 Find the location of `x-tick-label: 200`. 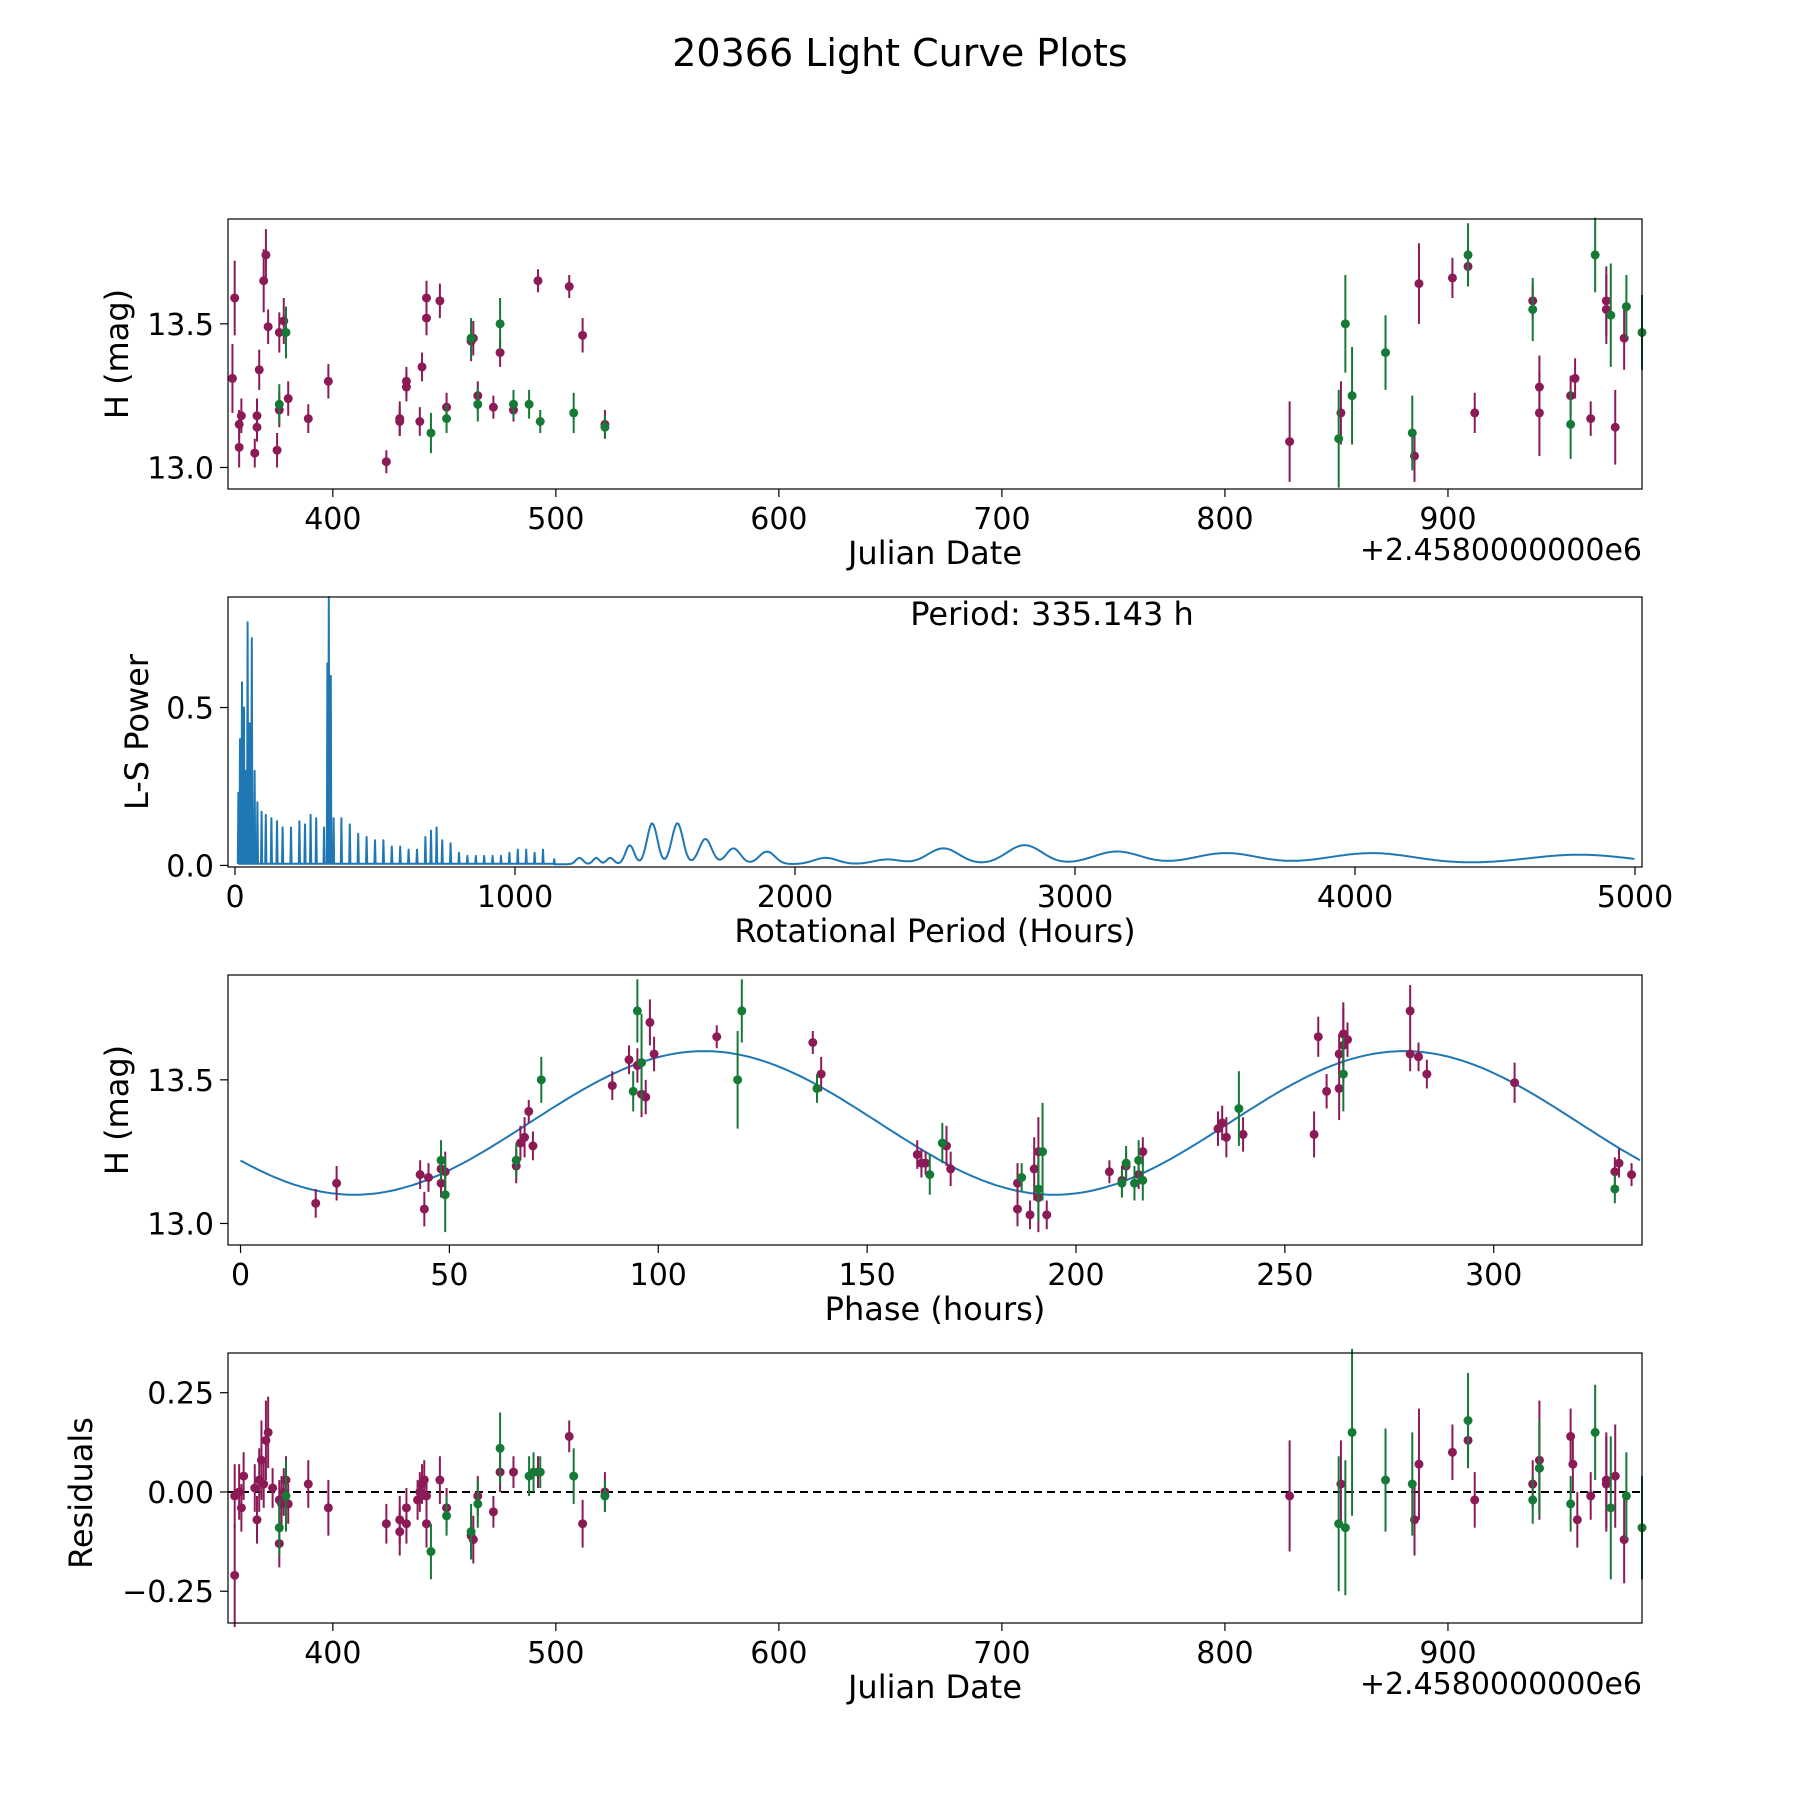

x-tick-label: 200 is located at coordinates (1075, 1275).